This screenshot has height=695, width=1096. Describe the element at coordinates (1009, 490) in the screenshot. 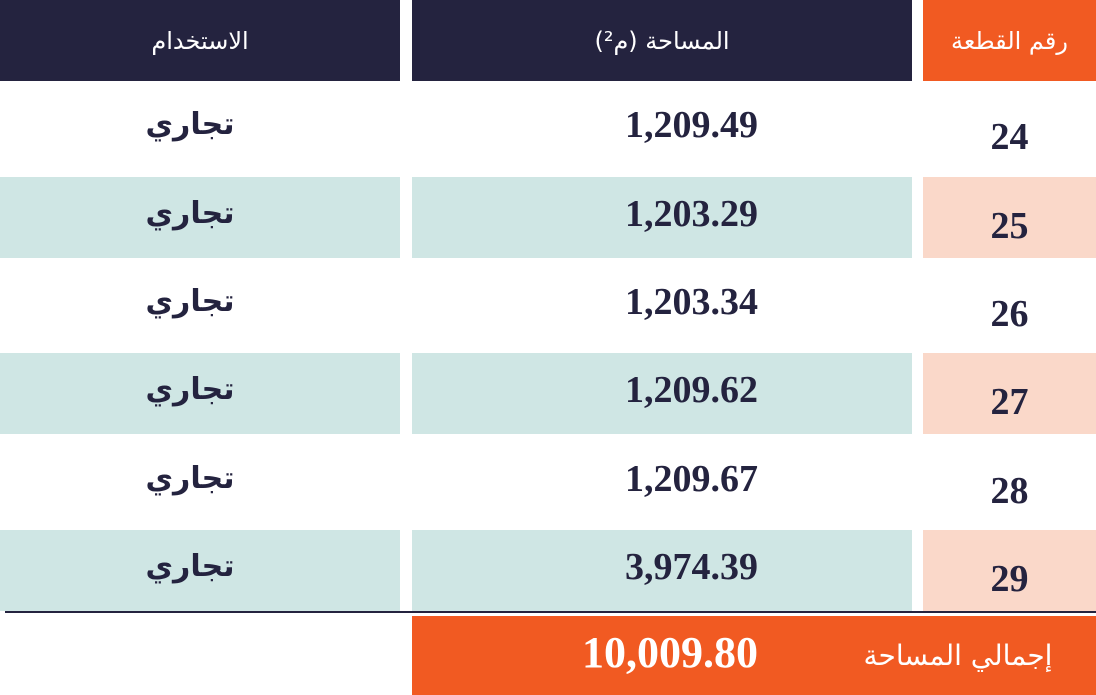

I see `plot-cell-text: 28` at that location.